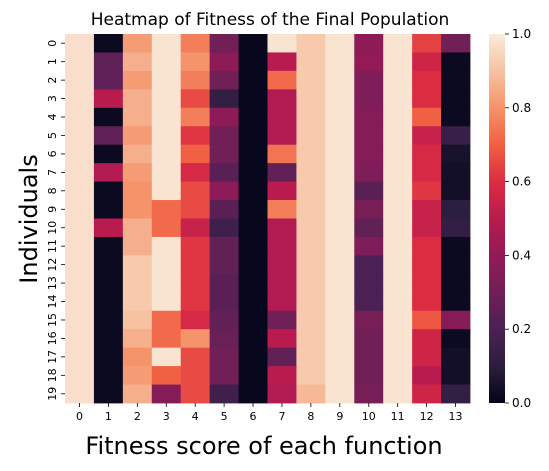 This screenshot has height=471, width=549. Describe the element at coordinates (339, 416) in the screenshot. I see `x-tick-label: 9` at that location.